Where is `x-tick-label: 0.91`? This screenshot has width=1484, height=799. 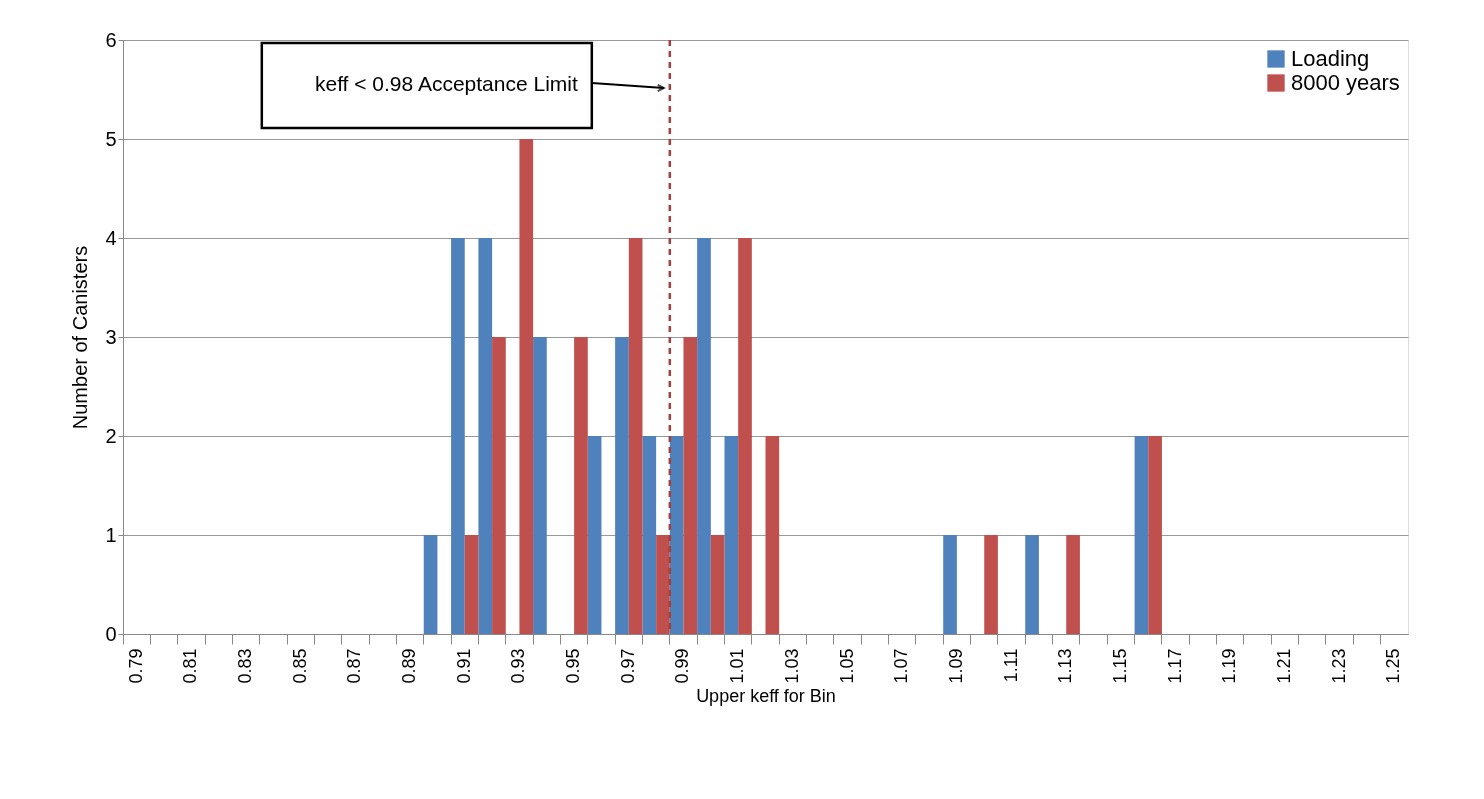 x-tick-label: 0.91 is located at coordinates (463, 666).